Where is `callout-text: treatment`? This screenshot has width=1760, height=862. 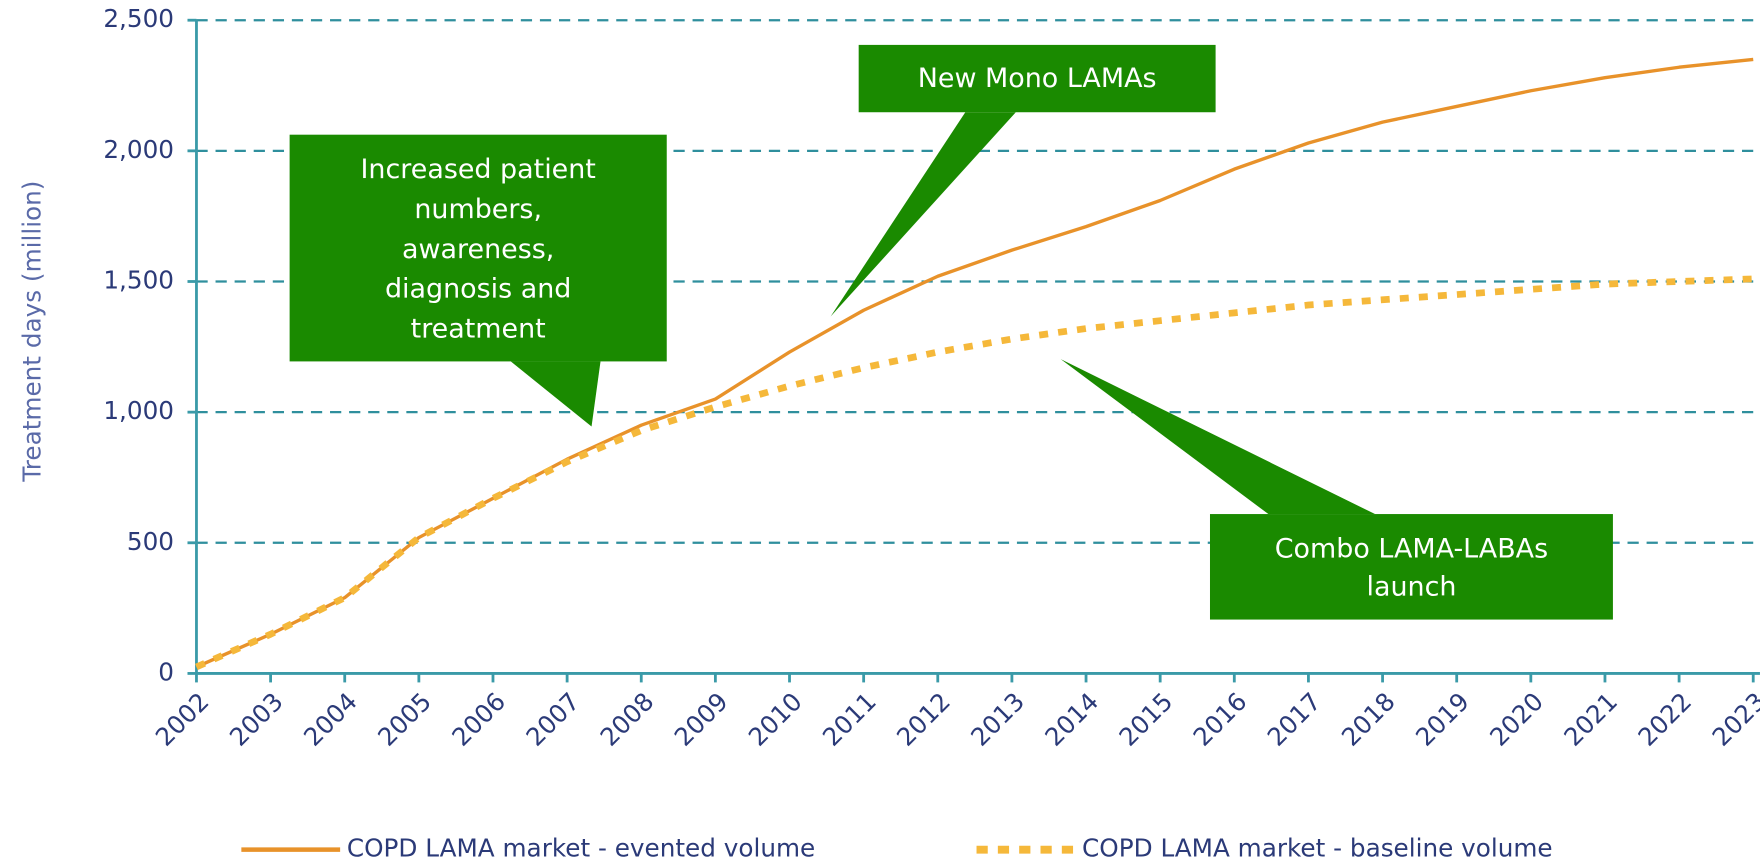
callout-text: treatment is located at coordinates (478, 328).